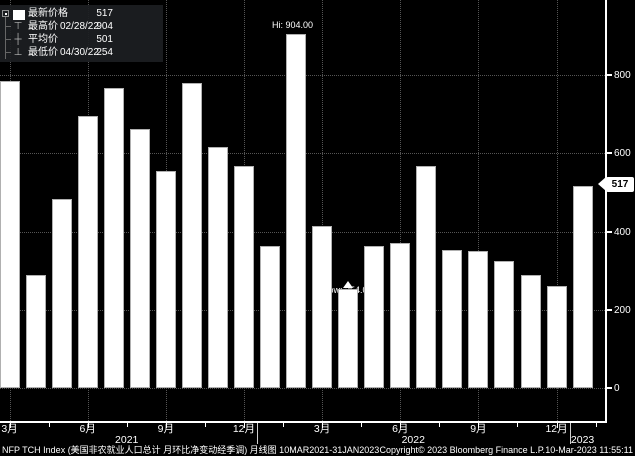  What do you see at coordinates (18, 39) in the screenshot?
I see `average-marker-icon: ┼` at bounding box center [18, 39].